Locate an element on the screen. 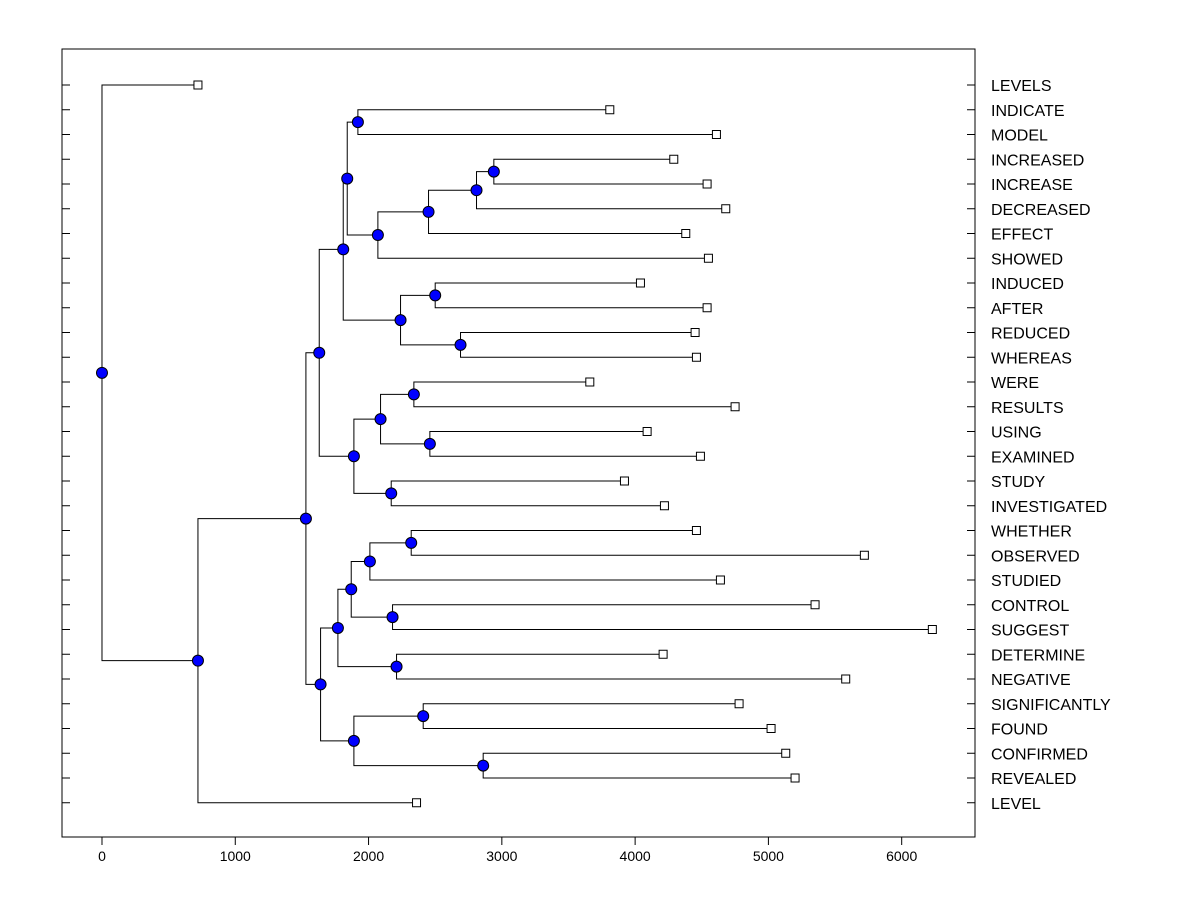  leaf-label: INVESTIGATED is located at coordinates (1049, 507).